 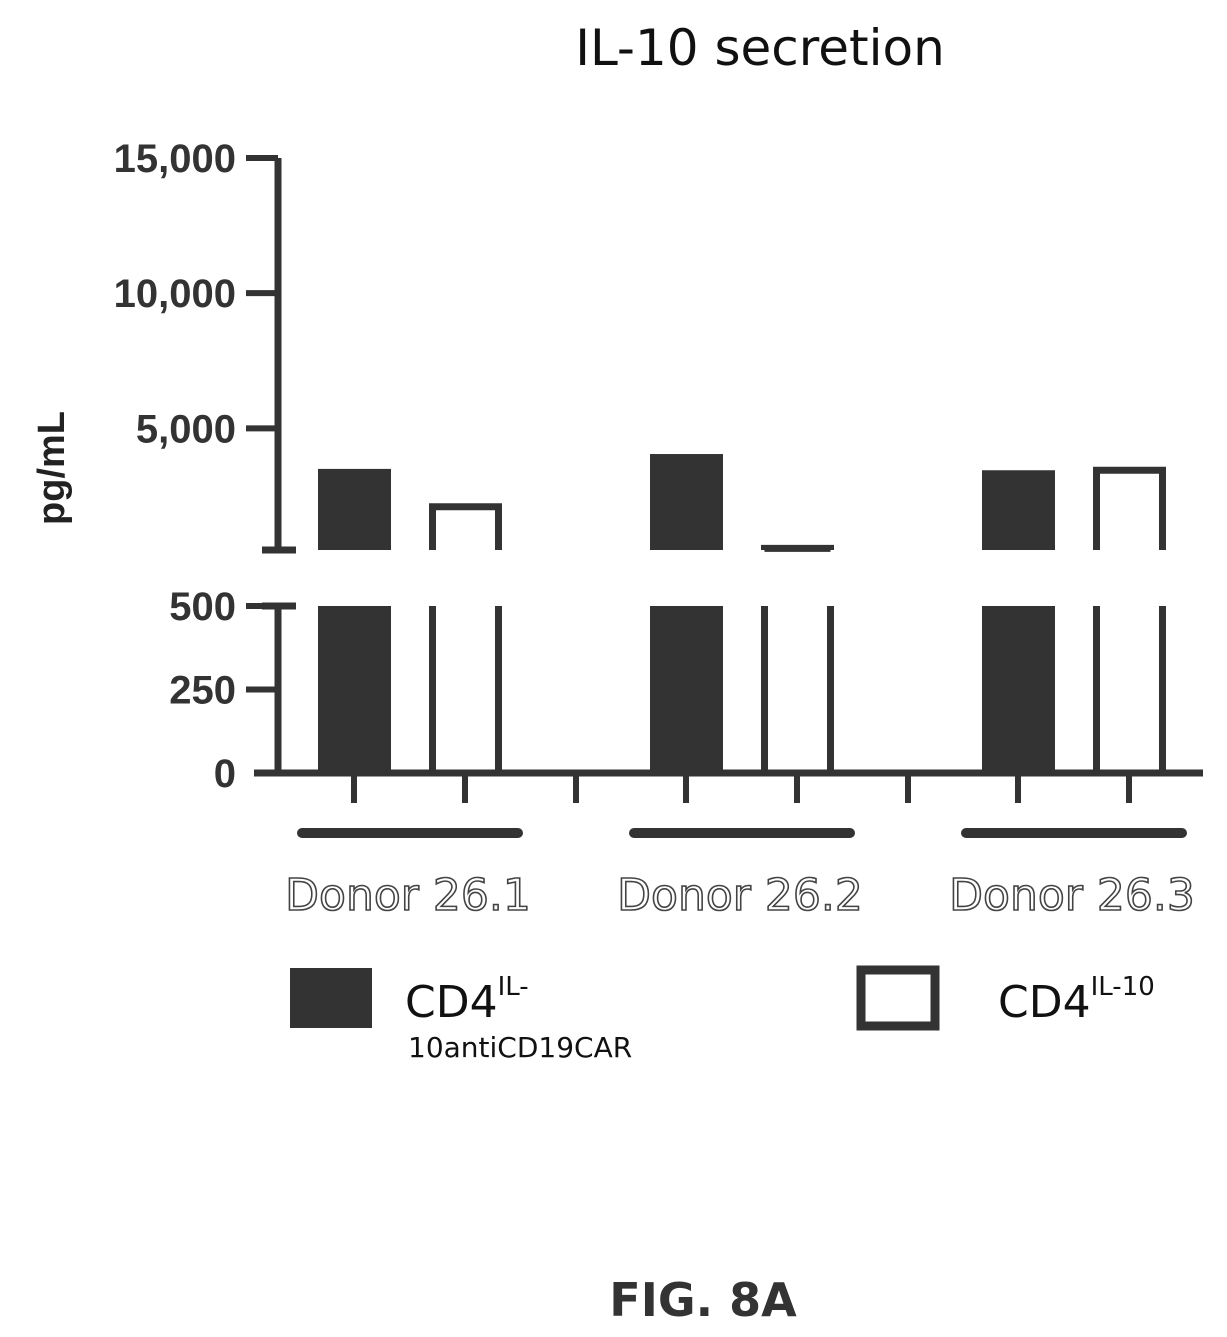 What do you see at coordinates (1072, 895) in the screenshot?
I see `x-category-label: Donor 26.3` at bounding box center [1072, 895].